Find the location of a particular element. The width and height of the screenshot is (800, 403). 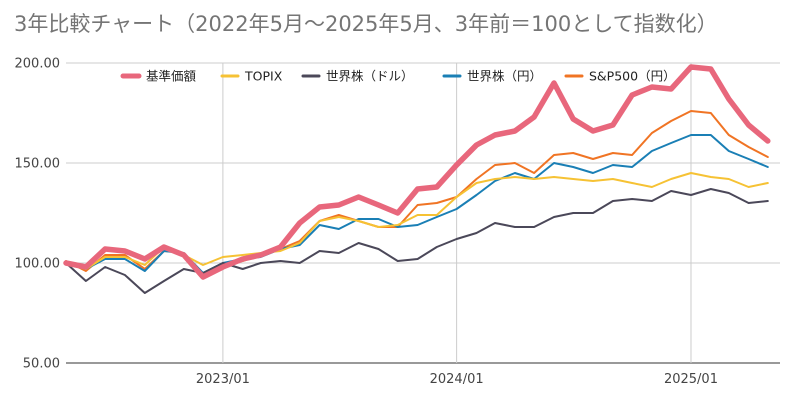

legend-label: 世界株（円） is located at coordinates (504, 76).